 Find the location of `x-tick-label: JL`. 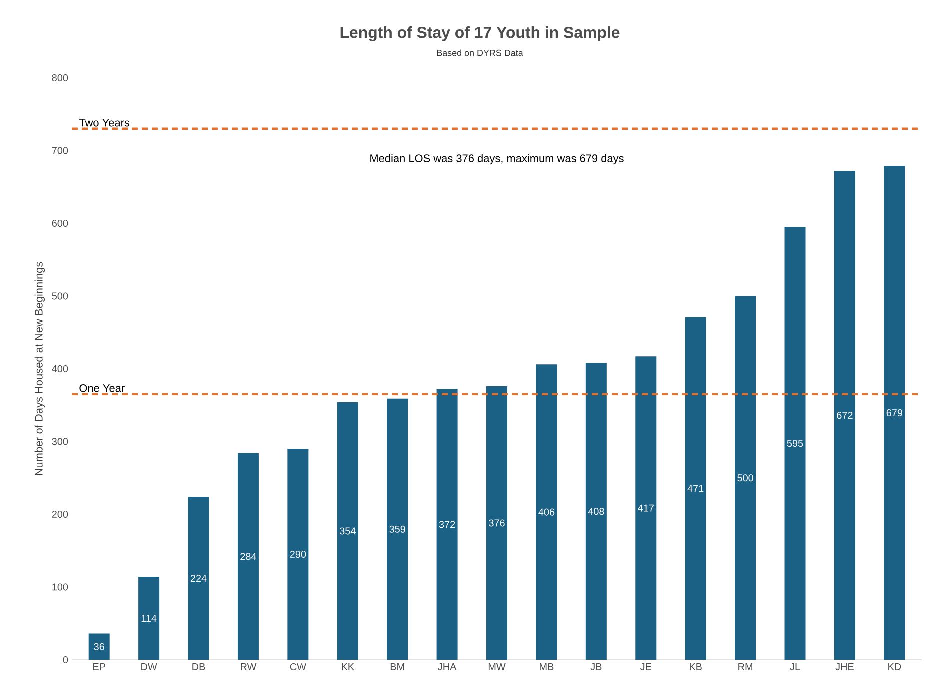

x-tick-label: JL is located at coordinates (795, 667).